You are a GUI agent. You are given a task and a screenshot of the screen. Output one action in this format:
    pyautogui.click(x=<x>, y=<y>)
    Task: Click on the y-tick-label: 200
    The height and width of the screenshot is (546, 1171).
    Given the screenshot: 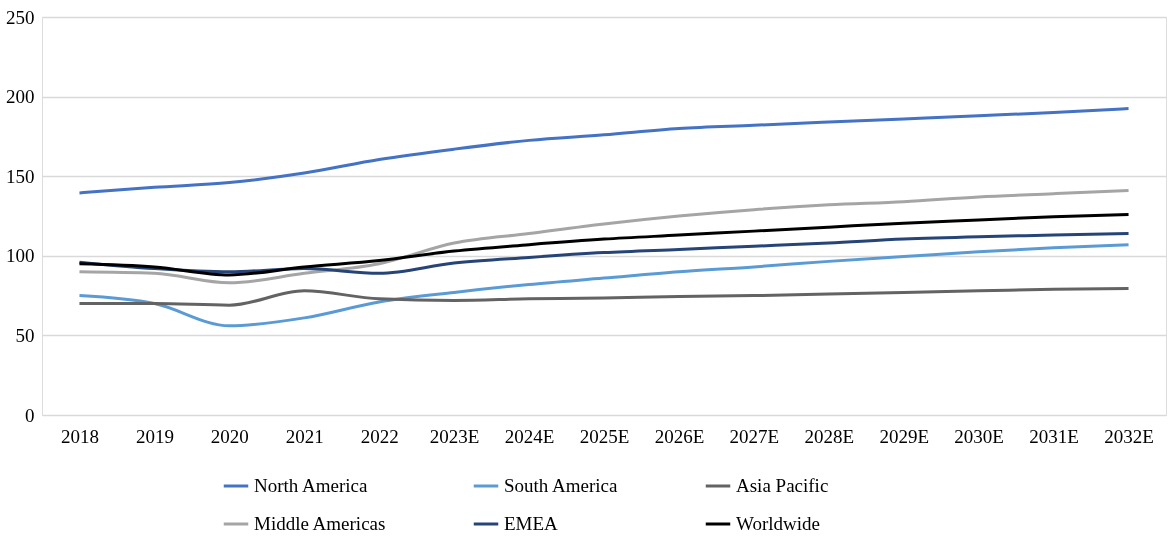 What is the action you would take?
    pyautogui.click(x=20, y=97)
    